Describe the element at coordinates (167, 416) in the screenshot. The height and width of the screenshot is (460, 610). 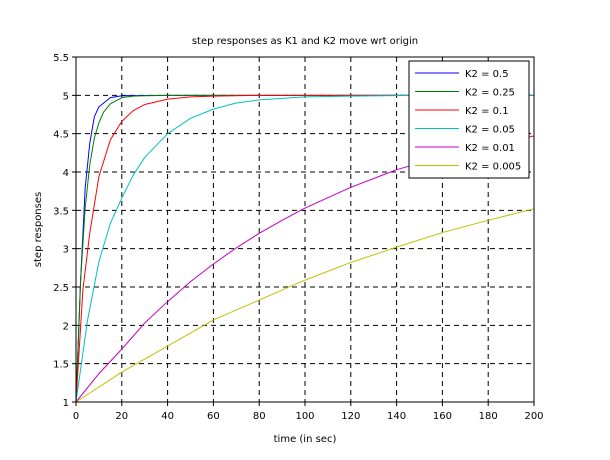
I see `x-tick-label: 40` at that location.